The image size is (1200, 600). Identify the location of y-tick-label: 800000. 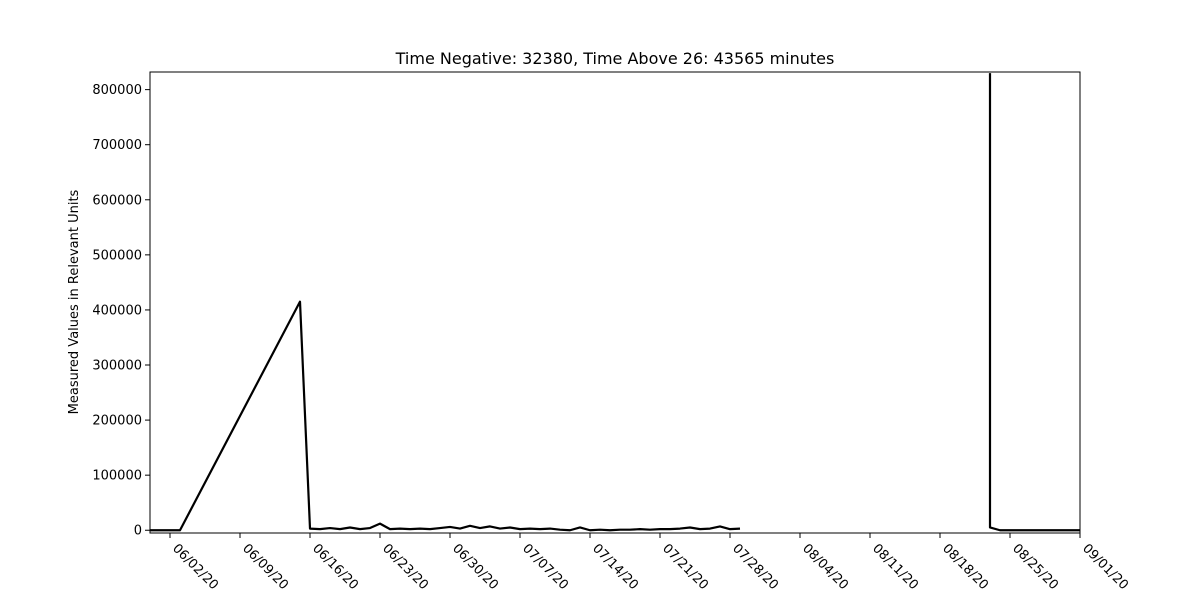
(117, 90).